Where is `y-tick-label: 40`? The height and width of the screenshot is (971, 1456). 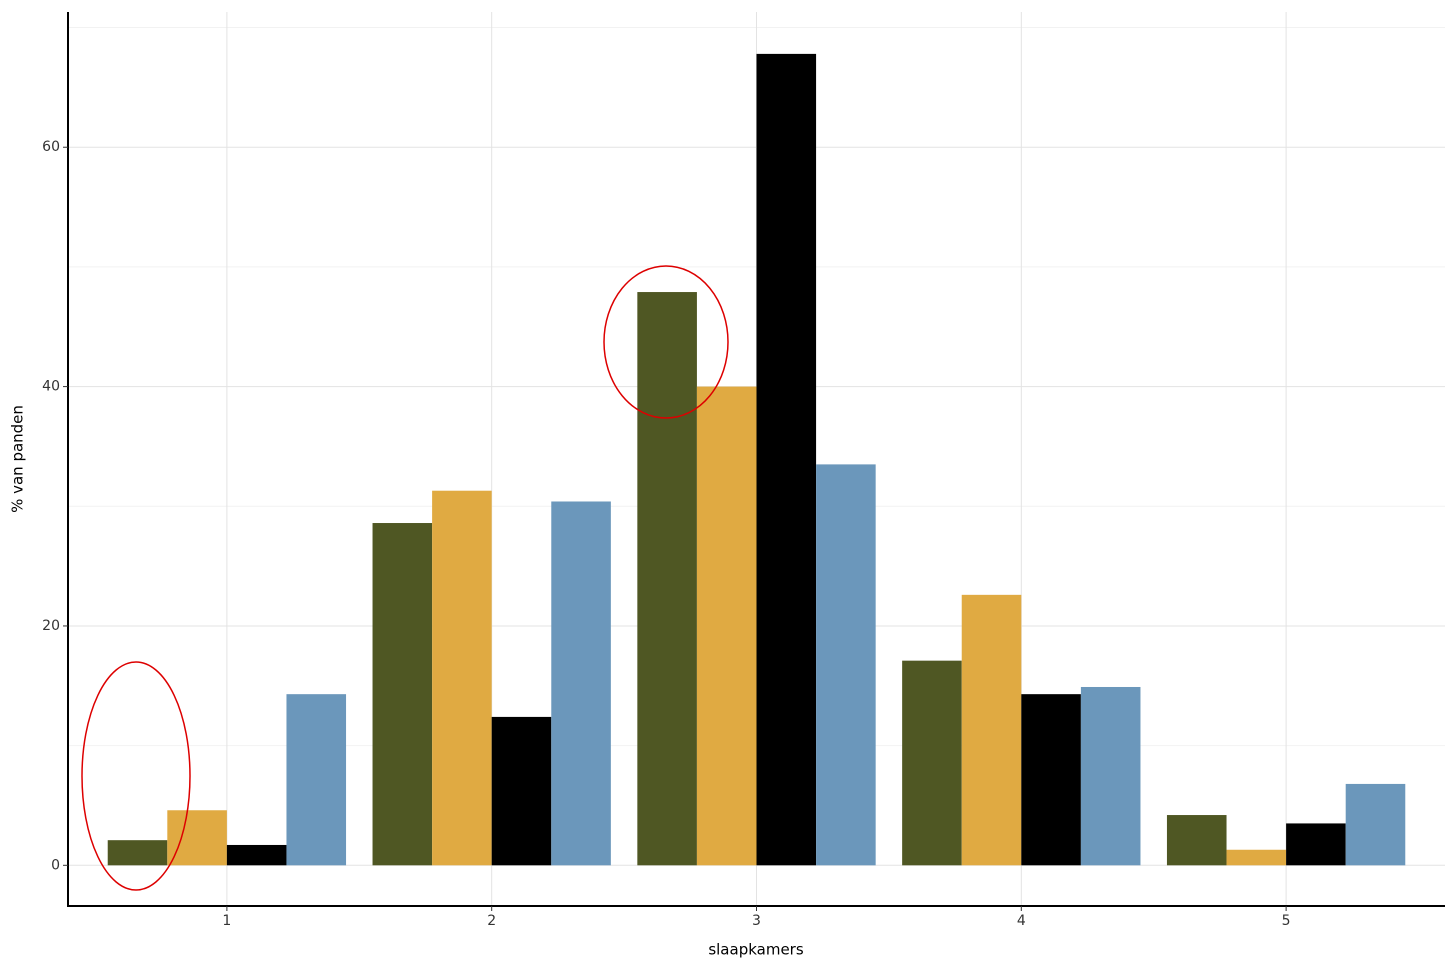
y-tick-label: 40 is located at coordinates (51, 387).